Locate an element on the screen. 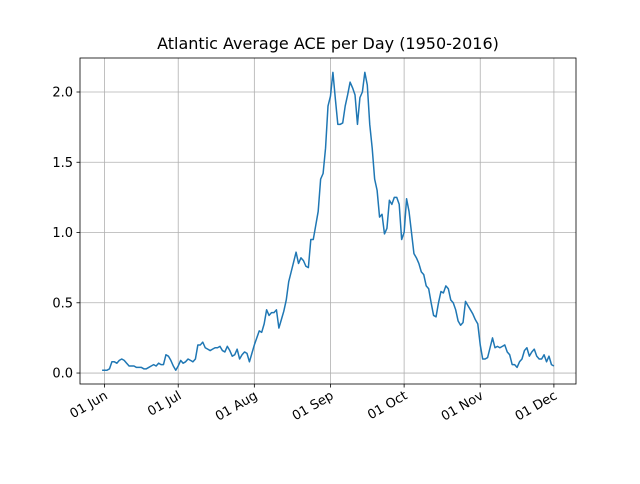 The height and width of the screenshot is (484, 640). y-tick-label: 0.0 is located at coordinates (62, 374).